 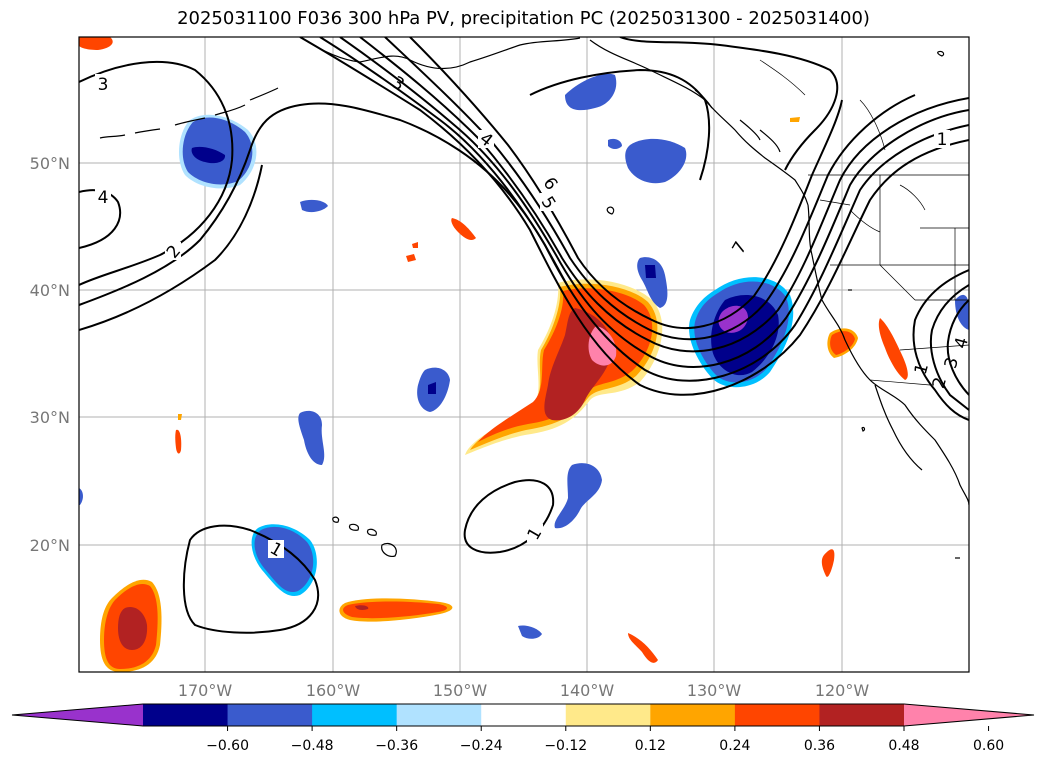 What do you see at coordinates (227, 746) in the screenshot?
I see `colorbar-tick-label: −0.60` at bounding box center [227, 746].